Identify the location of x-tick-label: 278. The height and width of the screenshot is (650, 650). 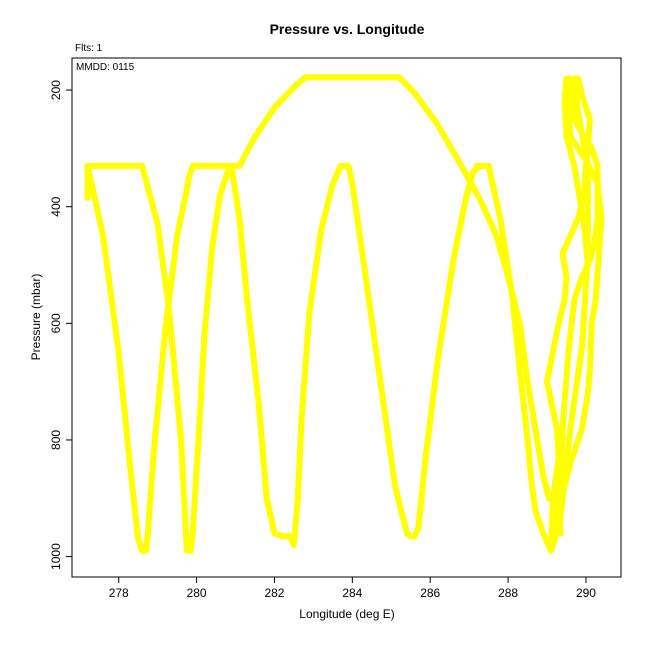
(119, 593).